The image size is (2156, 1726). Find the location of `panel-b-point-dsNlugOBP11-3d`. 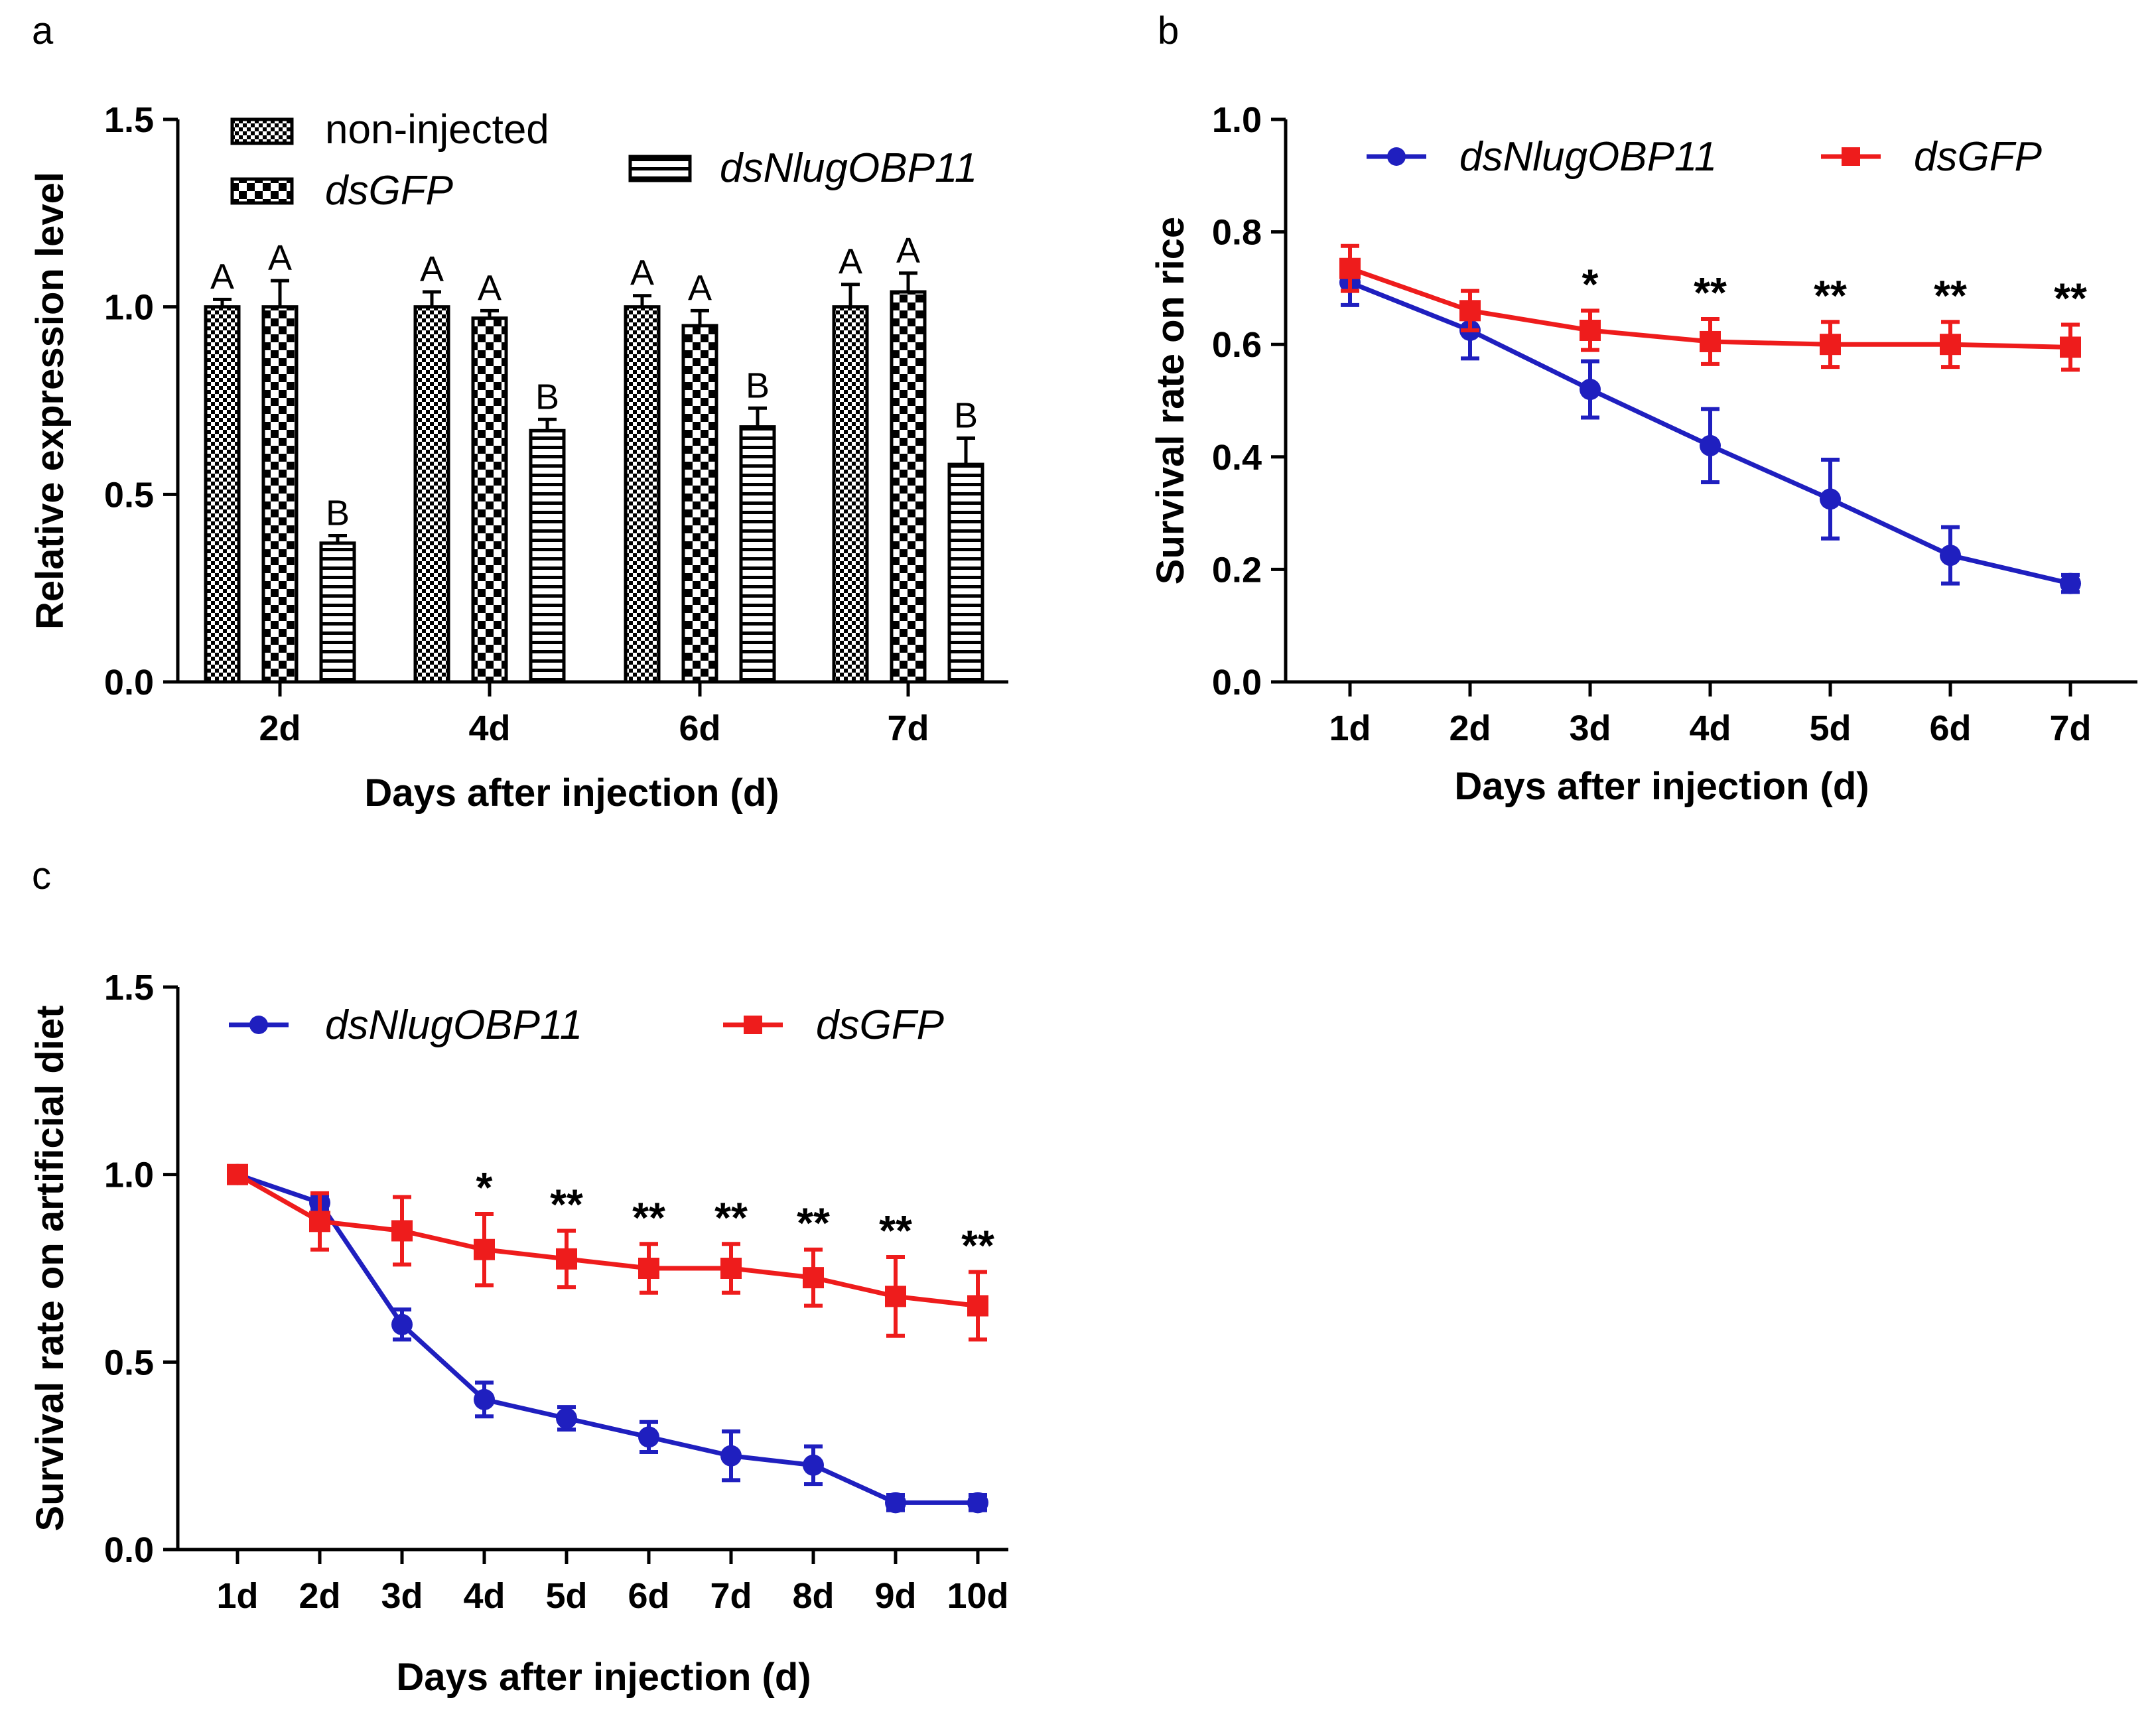

panel-b-point-dsNlugOBP11-3d is located at coordinates (1590, 390).